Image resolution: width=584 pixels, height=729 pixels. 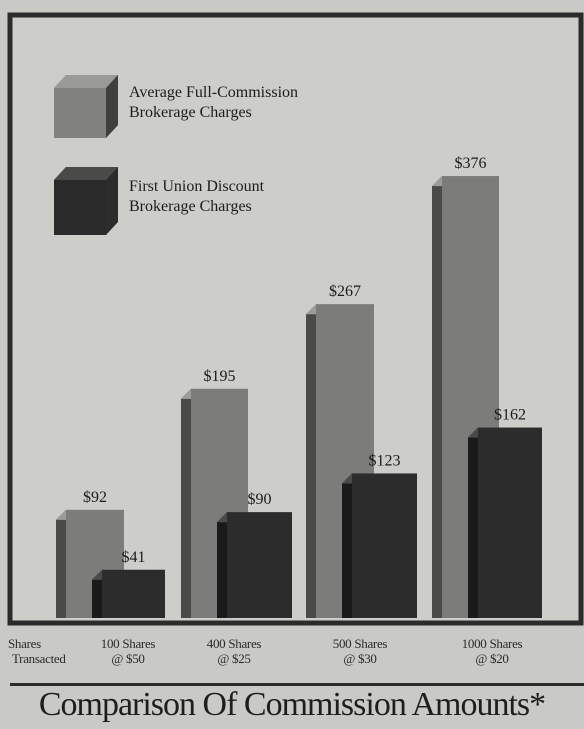 I want to click on x-tick-label: 1000 Shares @ $20, so click(x=492, y=651).